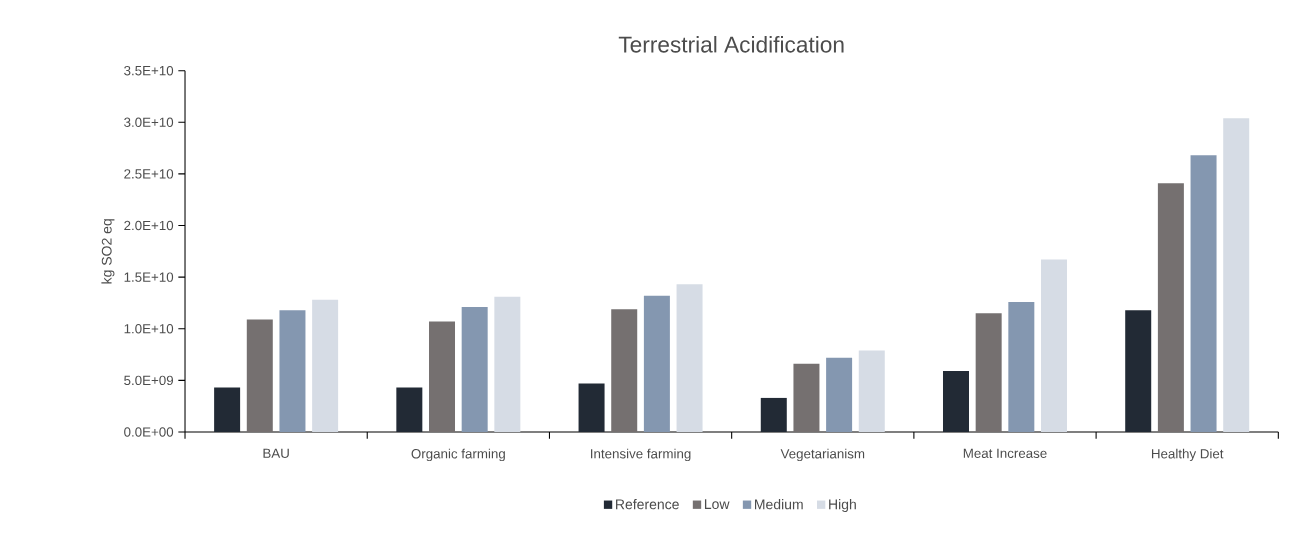 The image size is (1295, 549). I want to click on legend-label: Reference, so click(647, 504).